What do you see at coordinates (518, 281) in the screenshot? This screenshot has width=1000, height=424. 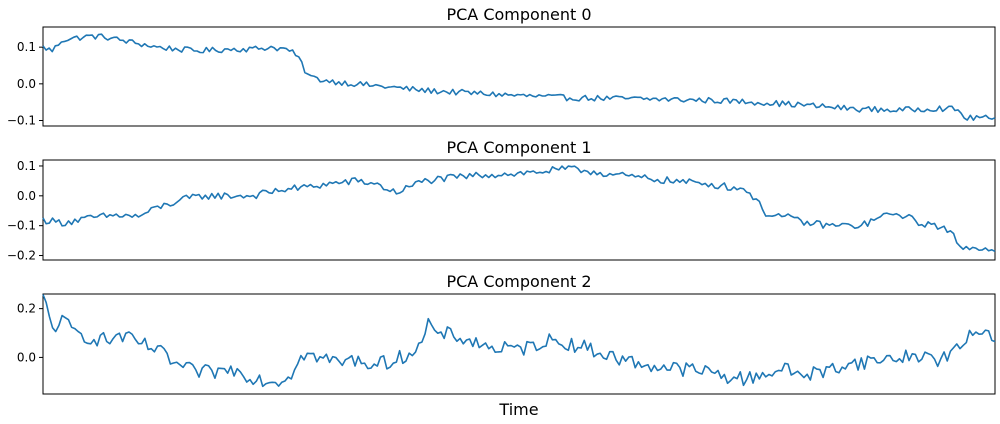 I see `chart-title: PCA Component 2` at bounding box center [518, 281].